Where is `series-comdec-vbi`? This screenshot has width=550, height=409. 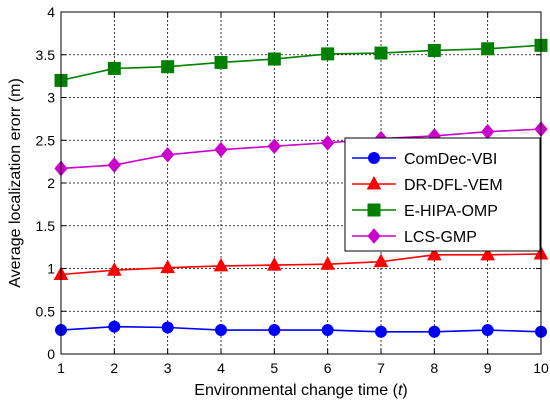
series-comdec-vbi is located at coordinates (301, 329).